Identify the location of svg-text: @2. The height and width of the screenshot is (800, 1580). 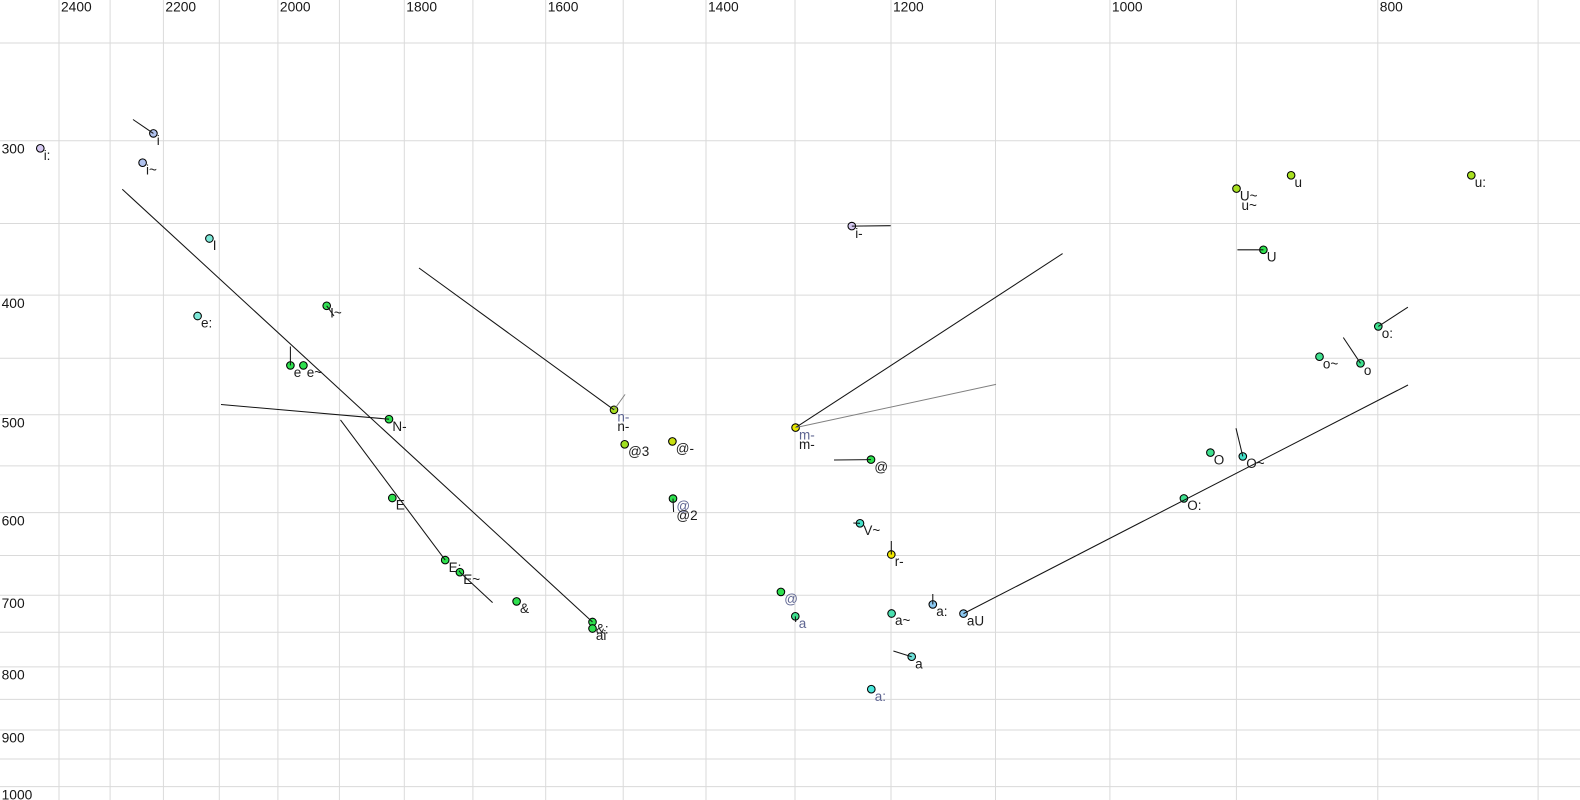
(686, 515).